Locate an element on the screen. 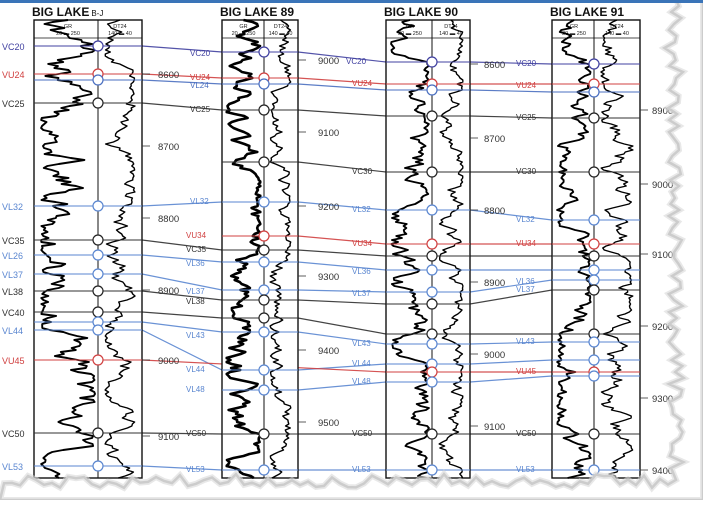 The image size is (703, 505). correlation-line-vc25 is located at coordinates (337, 110).